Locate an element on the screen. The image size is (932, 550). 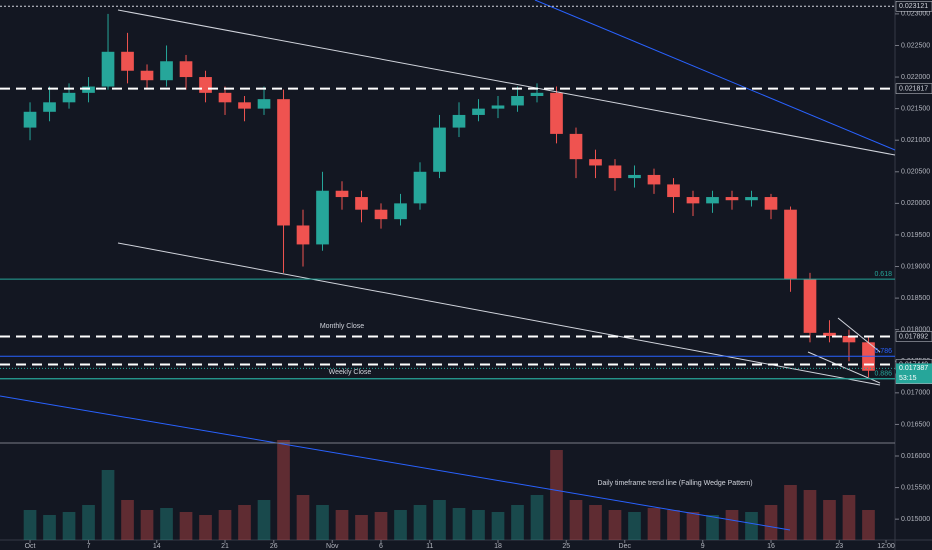
y-tick-label: 0.022000 is located at coordinates (915, 77).